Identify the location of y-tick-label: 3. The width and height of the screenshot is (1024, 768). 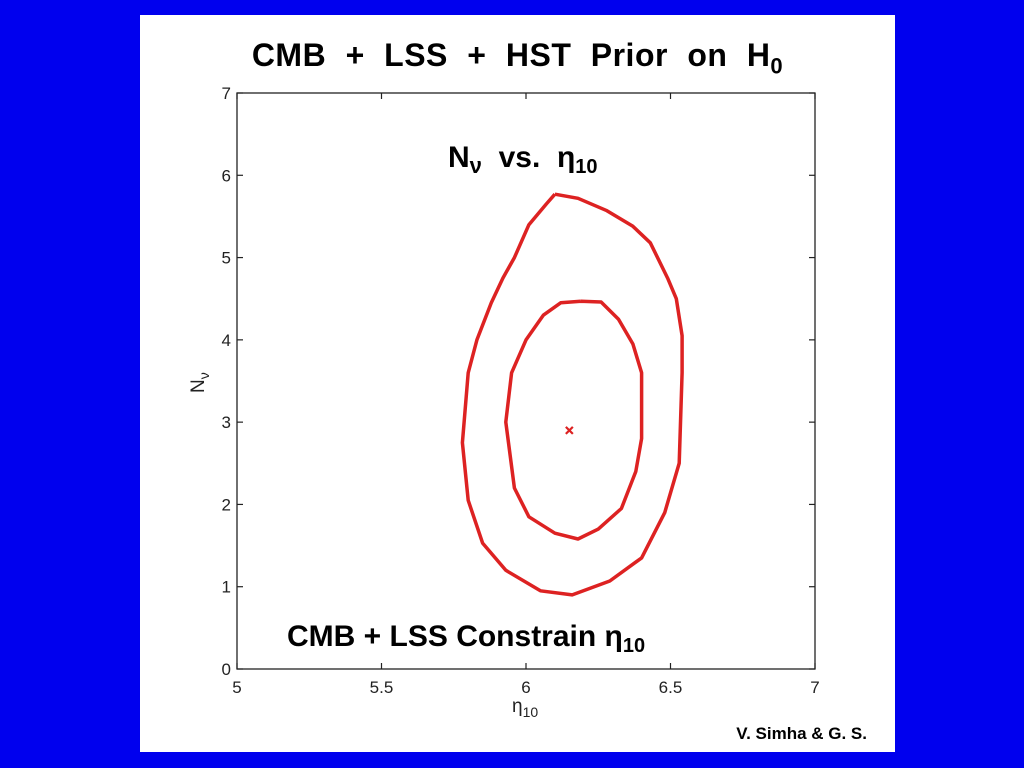
(226, 422).